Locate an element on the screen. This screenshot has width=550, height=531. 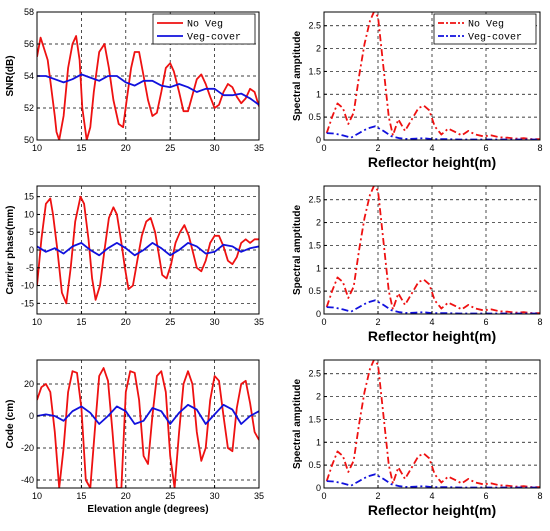
y-tick-label: -40 is located at coordinates (27, 480).